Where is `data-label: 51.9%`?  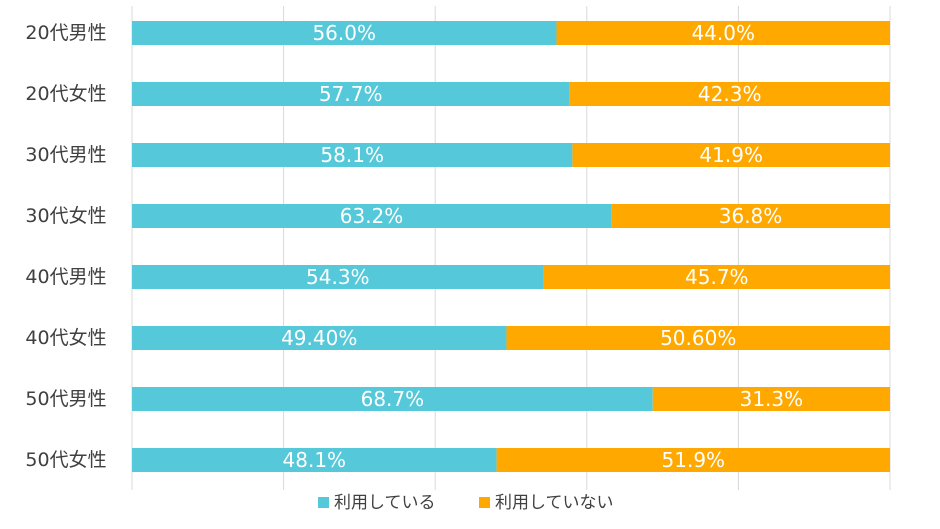
data-label: 51.9% is located at coordinates (694, 460).